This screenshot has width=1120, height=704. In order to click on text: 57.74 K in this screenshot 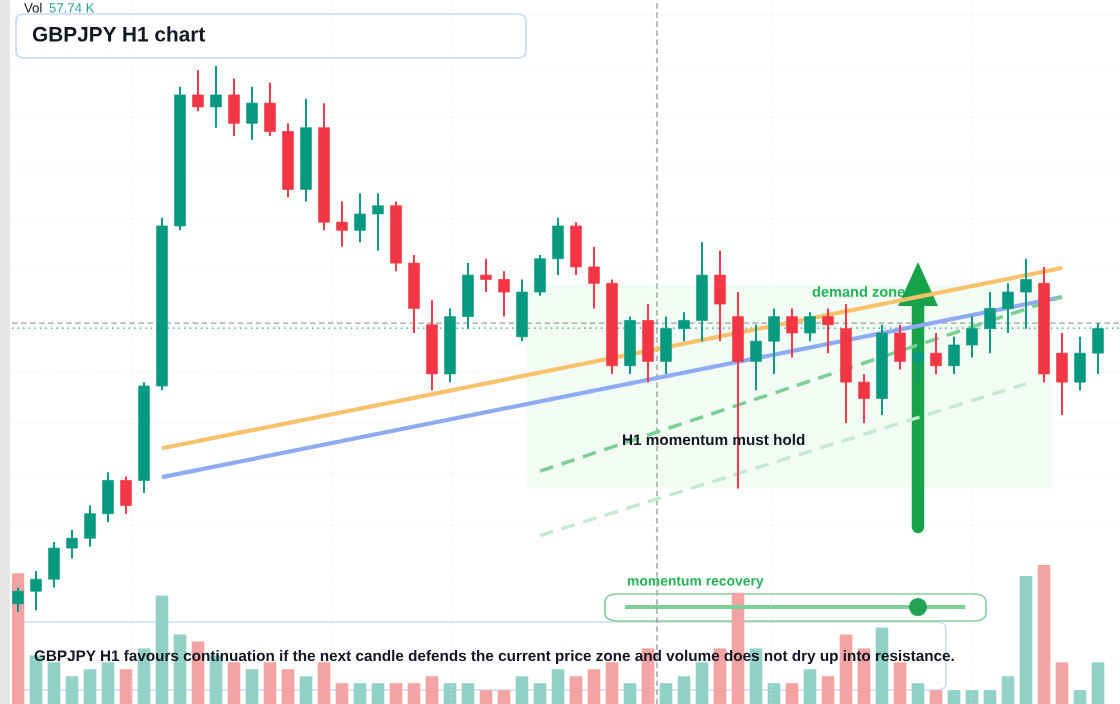, I will do `click(72, 8)`.